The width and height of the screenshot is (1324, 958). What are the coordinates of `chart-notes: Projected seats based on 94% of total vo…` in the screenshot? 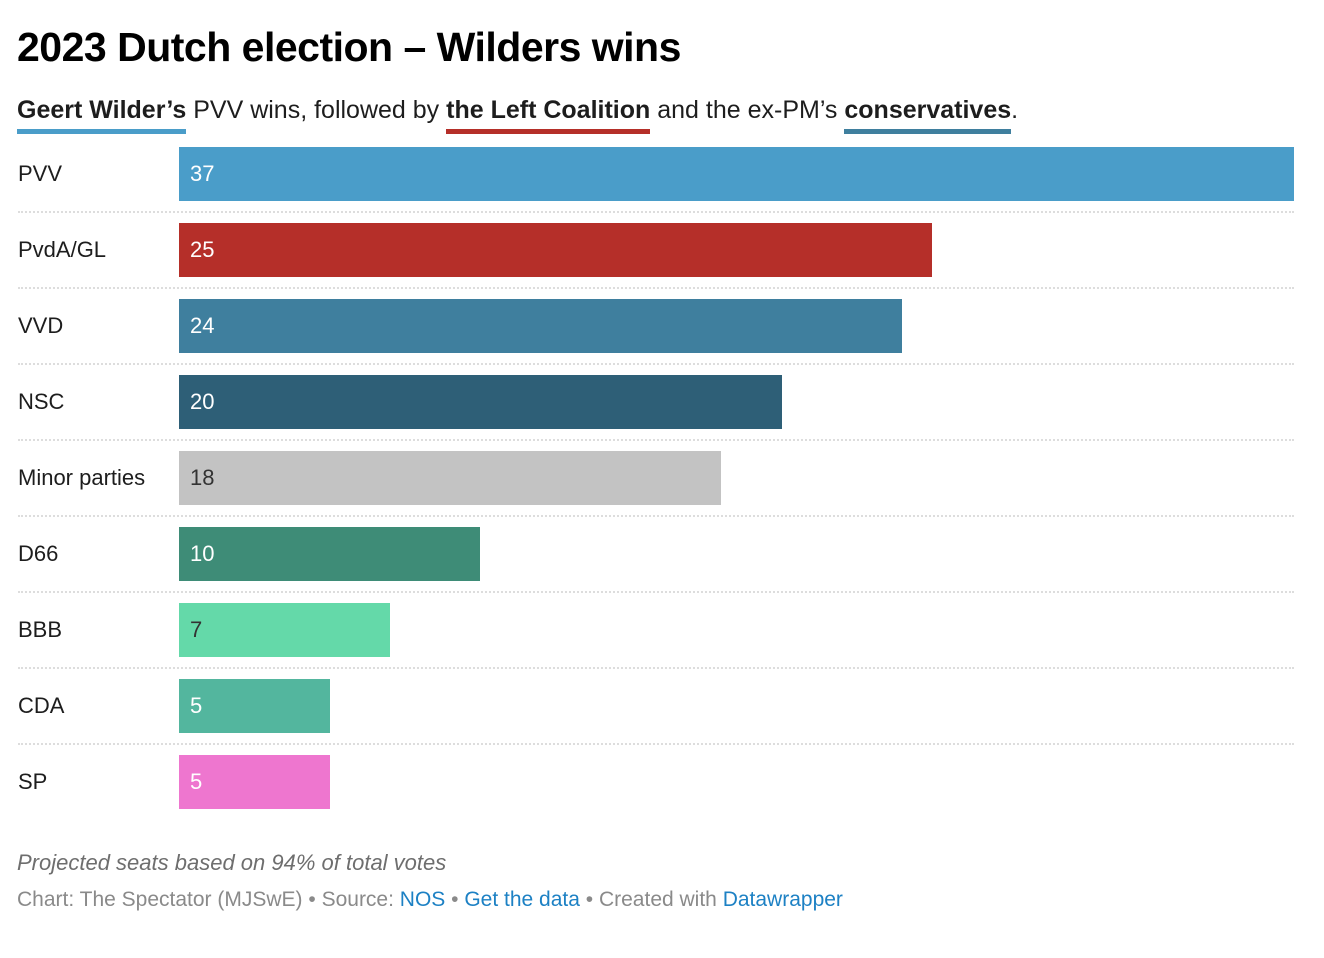 It's located at (232, 862).